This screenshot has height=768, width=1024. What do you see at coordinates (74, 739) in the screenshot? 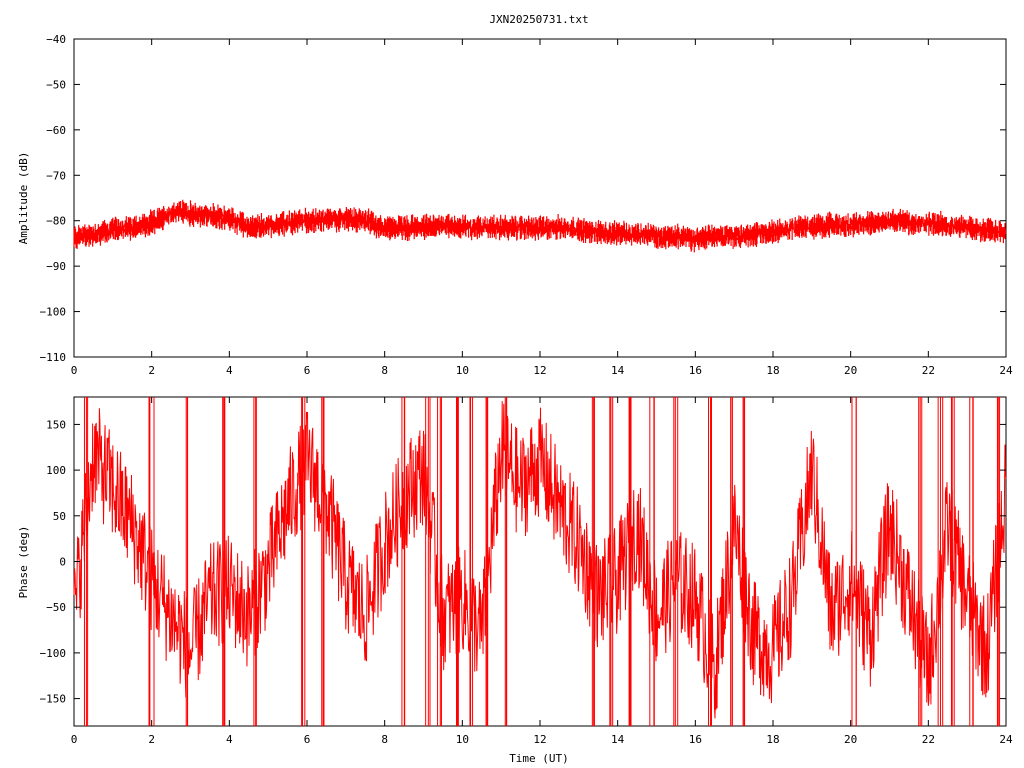
I see `phase-x-tick-label: 0` at bounding box center [74, 739].